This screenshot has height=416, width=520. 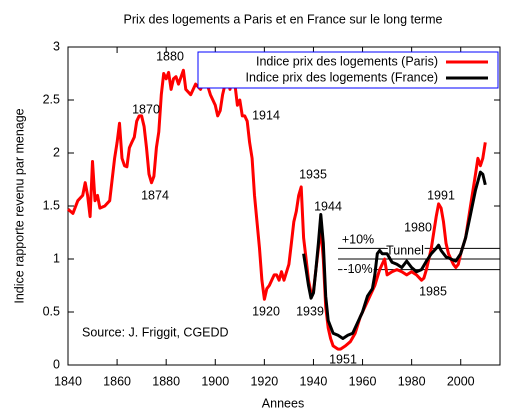 I want to click on y-tick-label: 0, so click(x=56, y=364).